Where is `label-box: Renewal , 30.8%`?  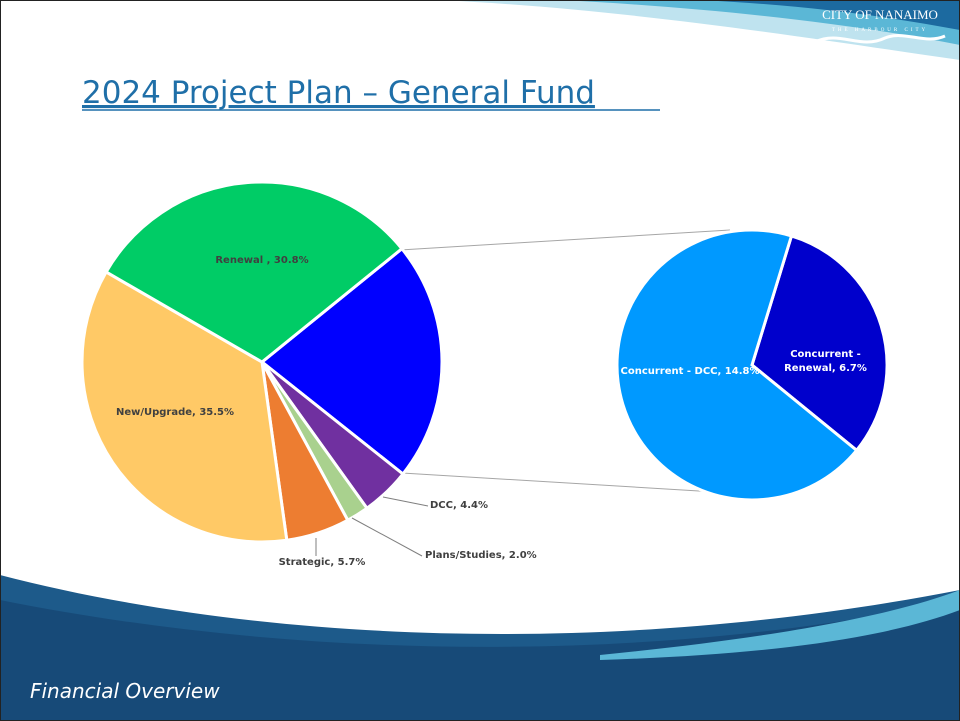
label-box: Renewal , 30.8% is located at coordinates (262, 260).